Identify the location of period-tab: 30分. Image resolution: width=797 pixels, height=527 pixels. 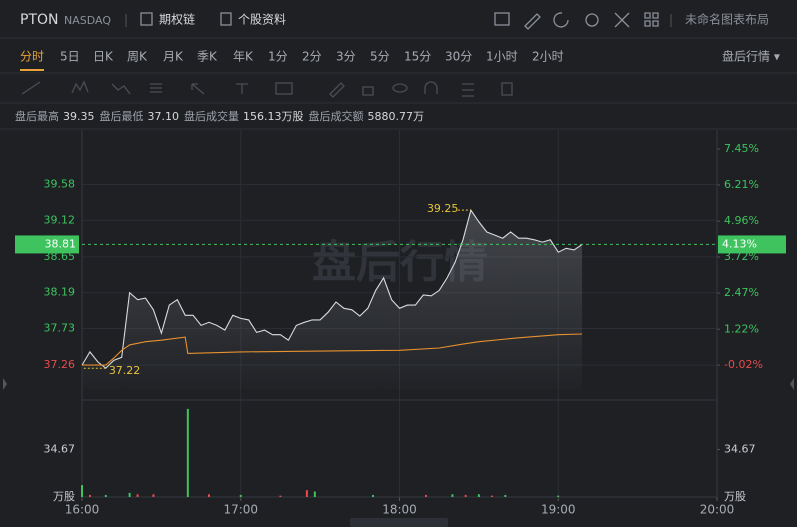
(458, 57).